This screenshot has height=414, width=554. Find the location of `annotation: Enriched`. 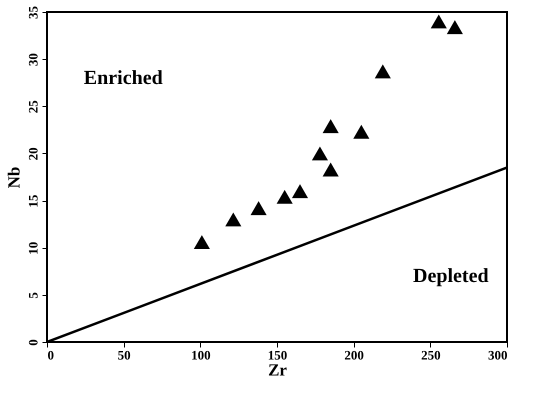

annotation: Enriched is located at coordinates (123, 78).